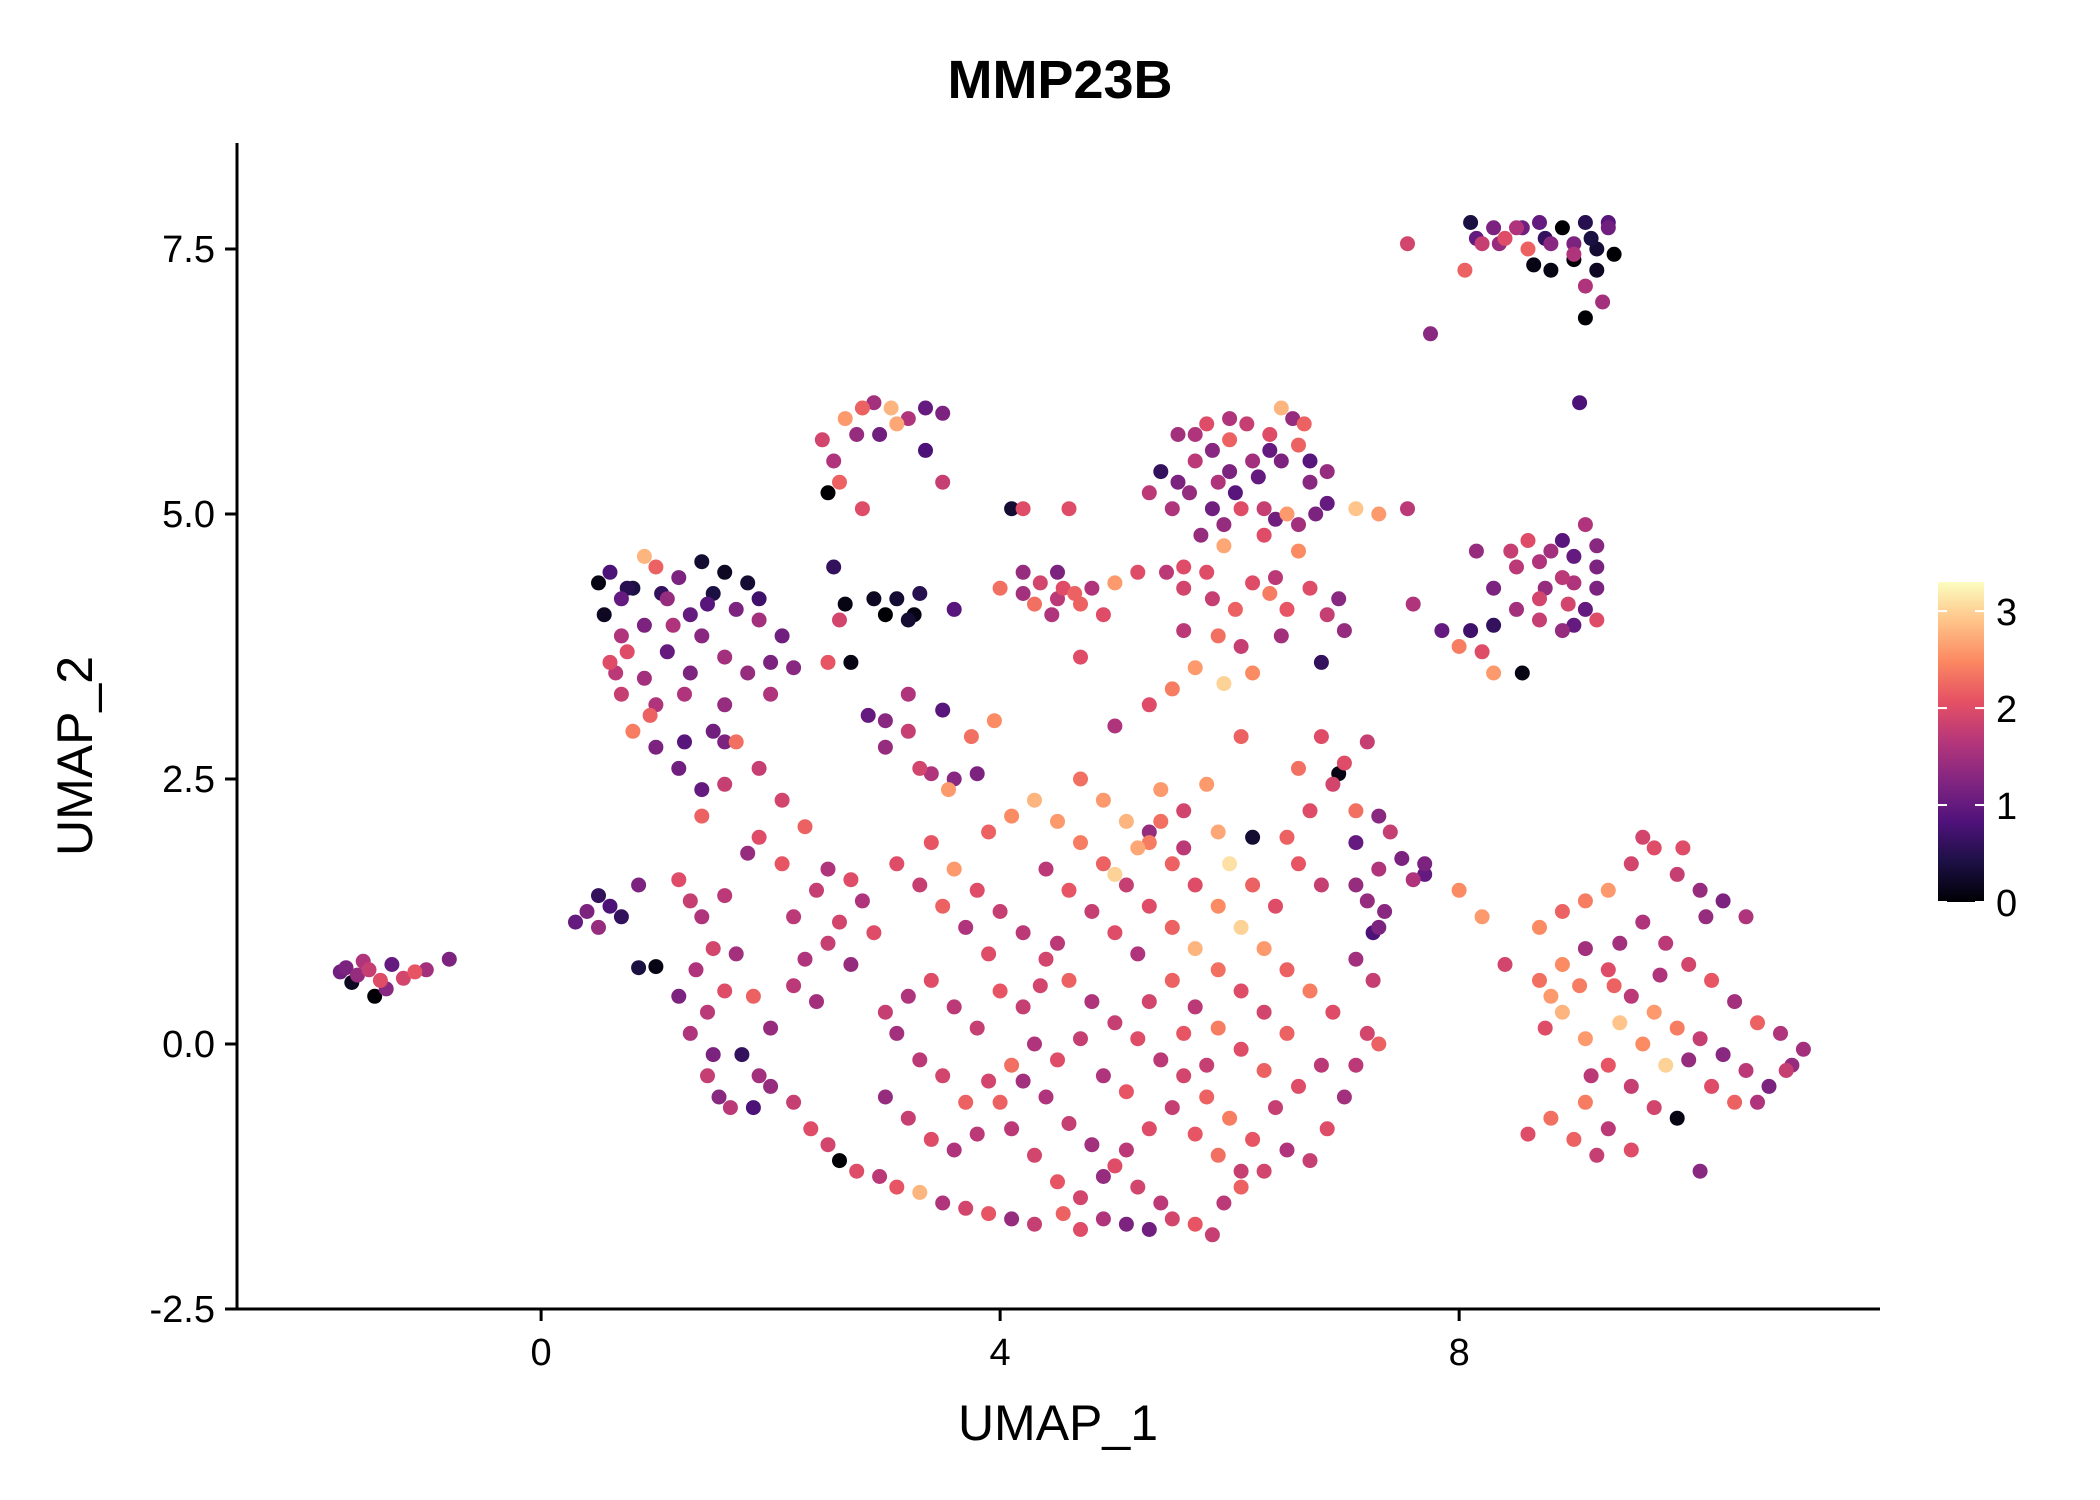  What do you see at coordinates (2006, 904) in the screenshot?
I see `colorbar-tick-label: 0` at bounding box center [2006, 904].